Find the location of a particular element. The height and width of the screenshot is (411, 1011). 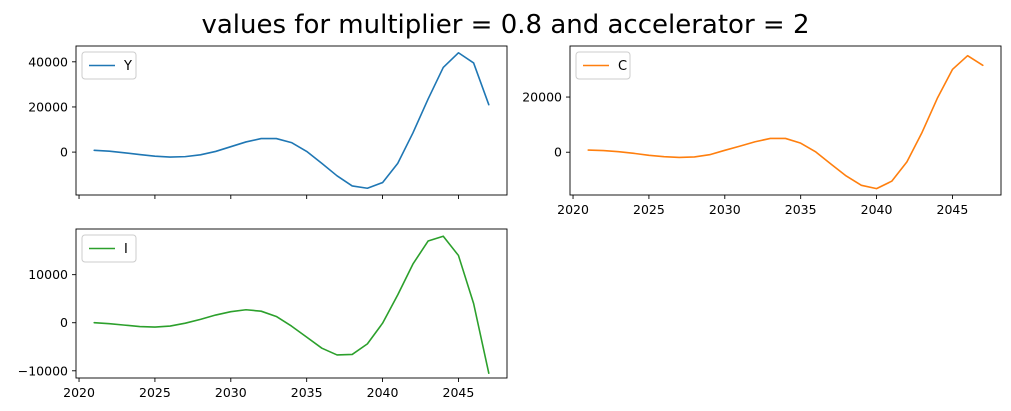

series-line-y is located at coordinates (291, 120).